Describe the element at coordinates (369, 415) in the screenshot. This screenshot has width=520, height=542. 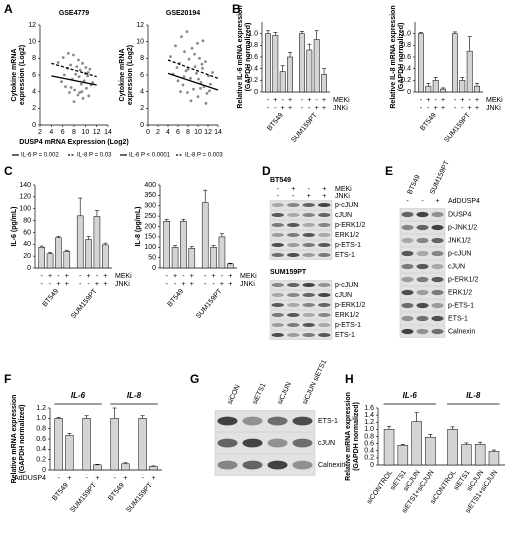
I see `y-tick-label: 1.4` at that location.